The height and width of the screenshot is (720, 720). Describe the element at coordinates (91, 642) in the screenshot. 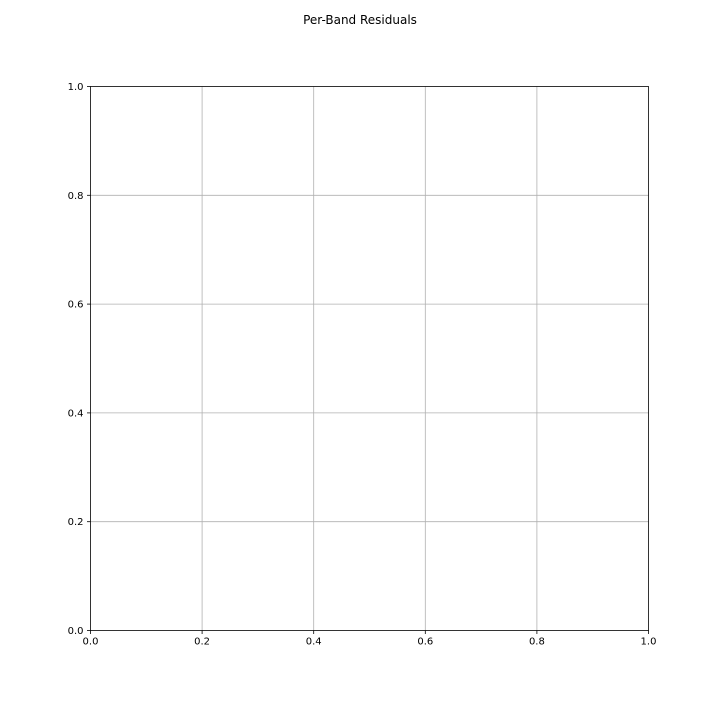

I see `x-tick-label: 0.0` at that location.